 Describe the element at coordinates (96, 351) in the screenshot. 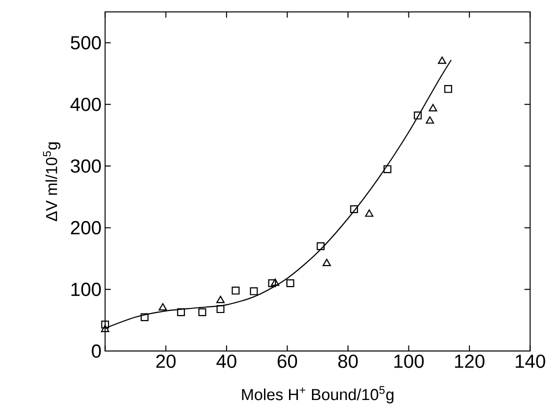

I see `y-tick-label: 0` at that location.